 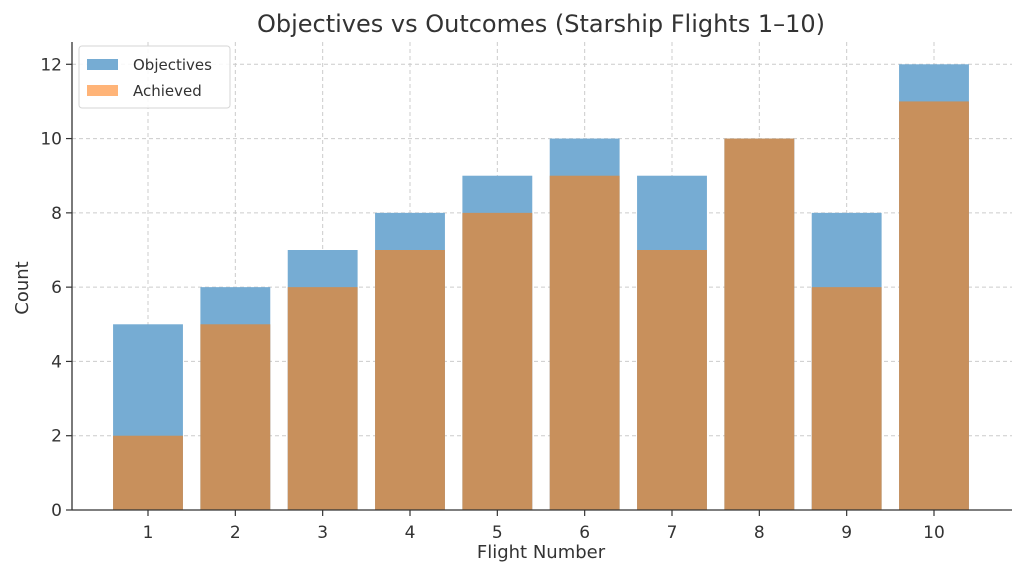 What do you see at coordinates (56, 288) in the screenshot?
I see `y-tick-label: 6` at bounding box center [56, 288].